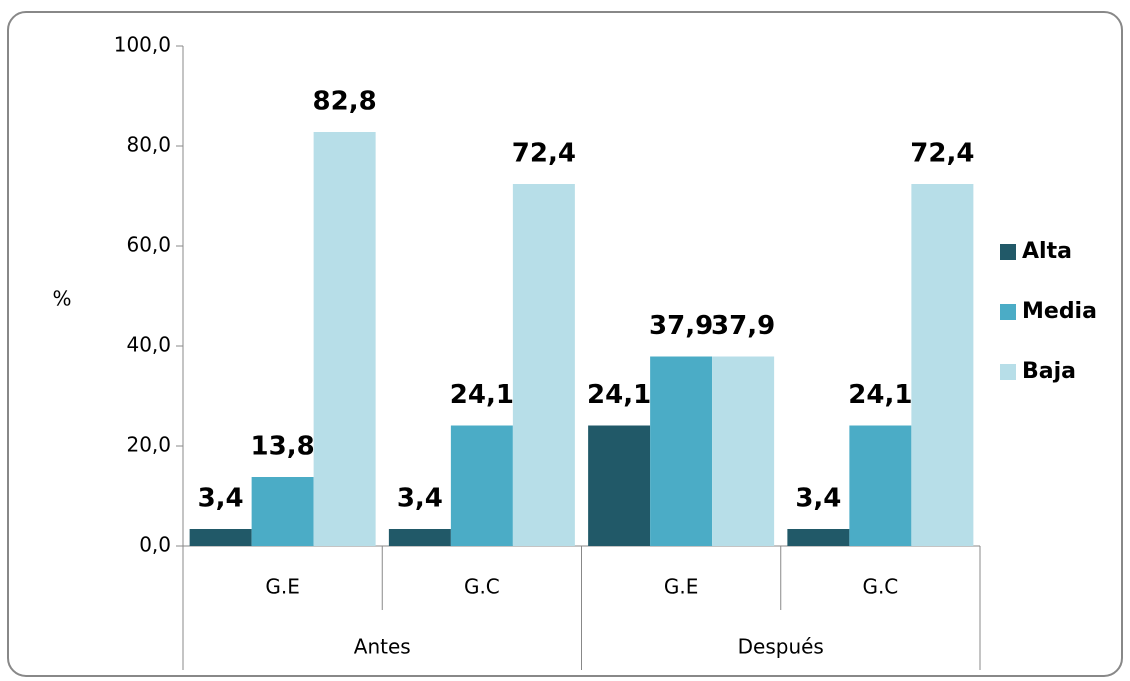 The width and height of the screenshot is (1130, 681). What do you see at coordinates (148, 145) in the screenshot?
I see `y-tick-label: 80,0` at bounding box center [148, 145].